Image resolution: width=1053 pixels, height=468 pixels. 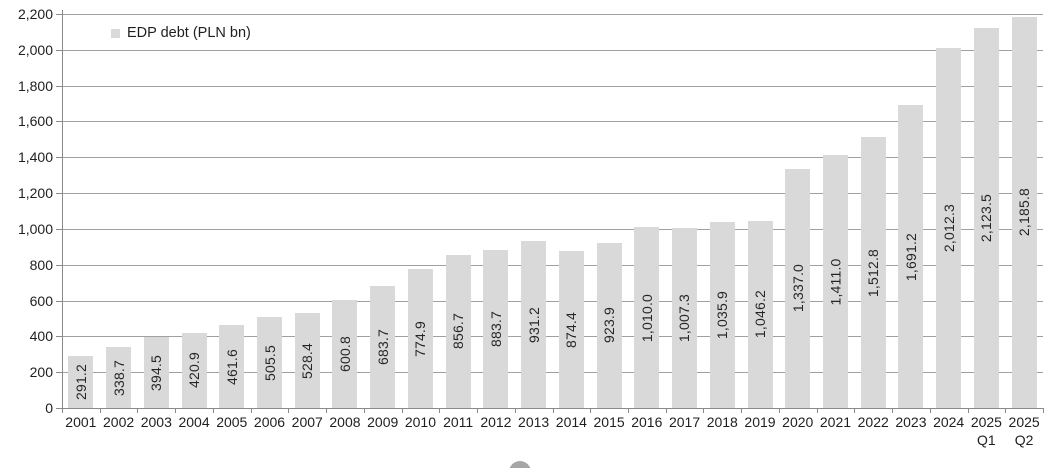 What do you see at coordinates (685, 317) in the screenshot?
I see `bar: 1,007.3` at bounding box center [685, 317].